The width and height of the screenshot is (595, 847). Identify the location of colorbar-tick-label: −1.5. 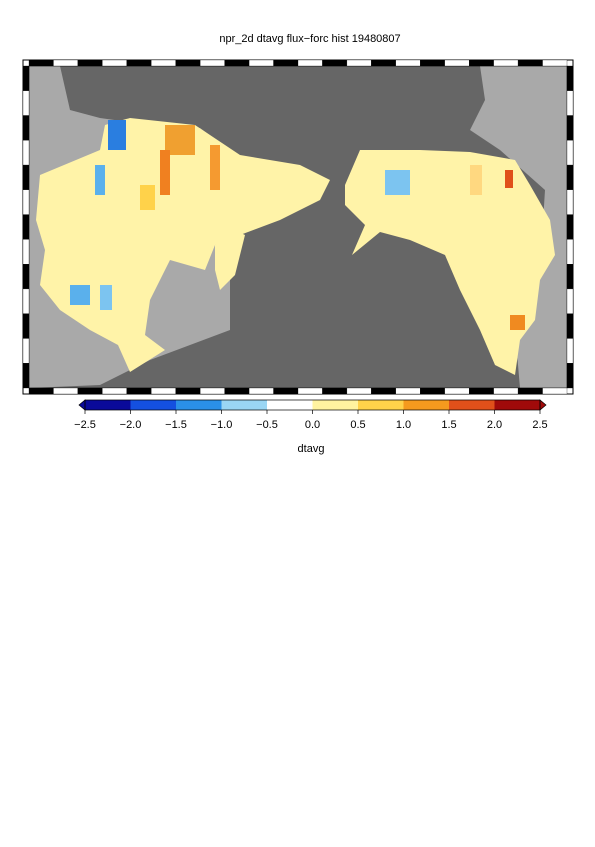
(176, 425).